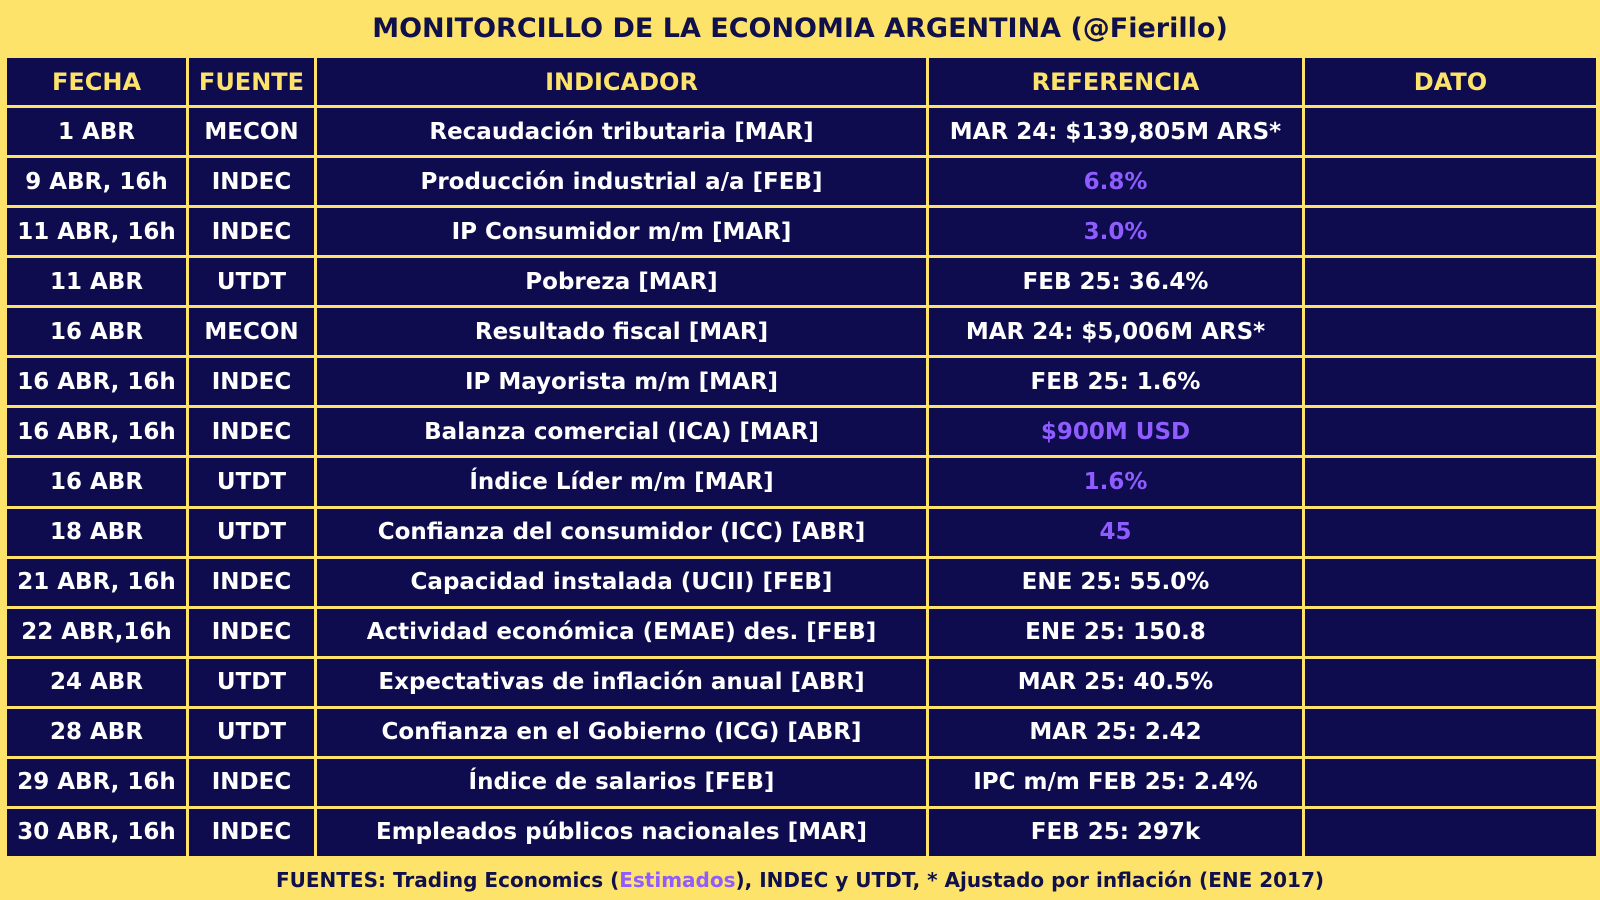 The width and height of the screenshot is (1600, 900). I want to click on cell-indicador: IP Mayorista m/m [MAR], so click(621, 382).